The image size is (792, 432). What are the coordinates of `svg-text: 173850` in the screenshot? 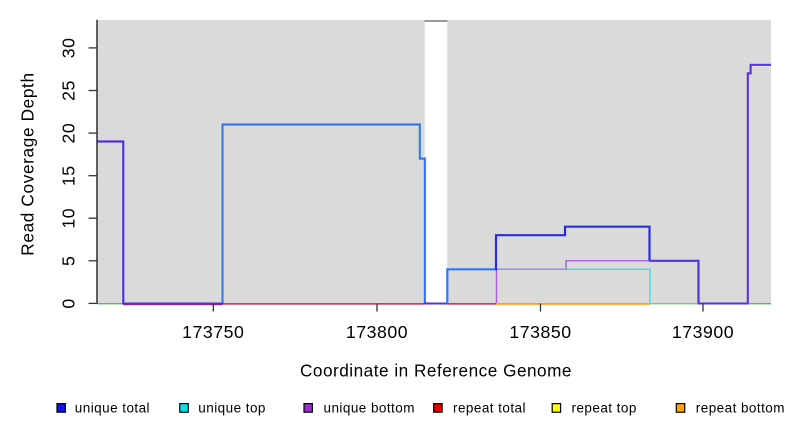 It's located at (540, 332).